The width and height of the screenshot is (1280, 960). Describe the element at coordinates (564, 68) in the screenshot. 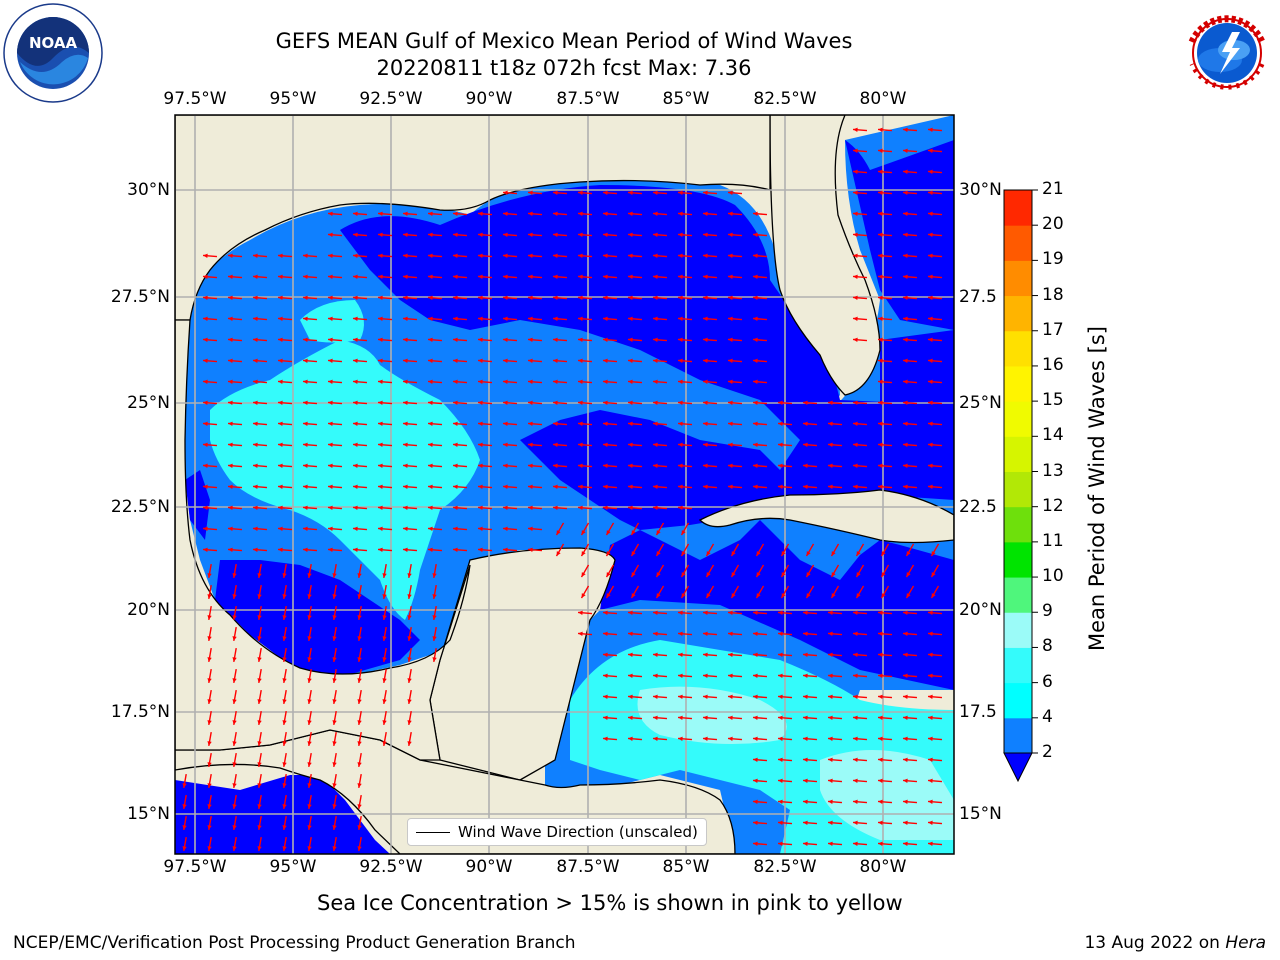

I see `chart-subtitle: 20220811 t18z 072h fcst Max: 7.36` at that location.